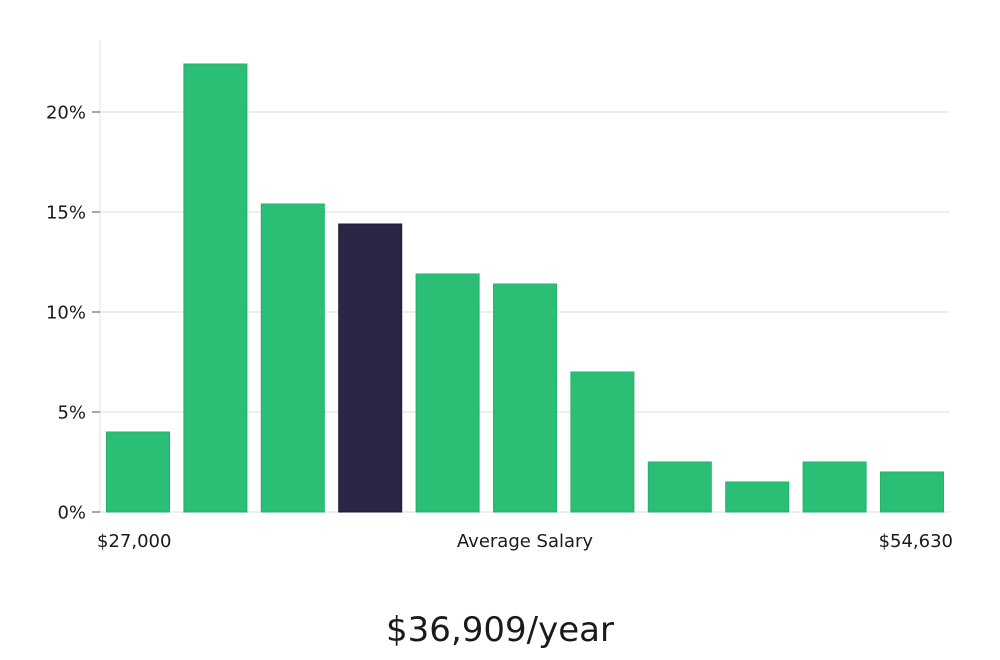 This screenshot has width=1000, height=660. Describe the element at coordinates (66, 313) in the screenshot. I see `y-tick-label-10: 10%` at that location.